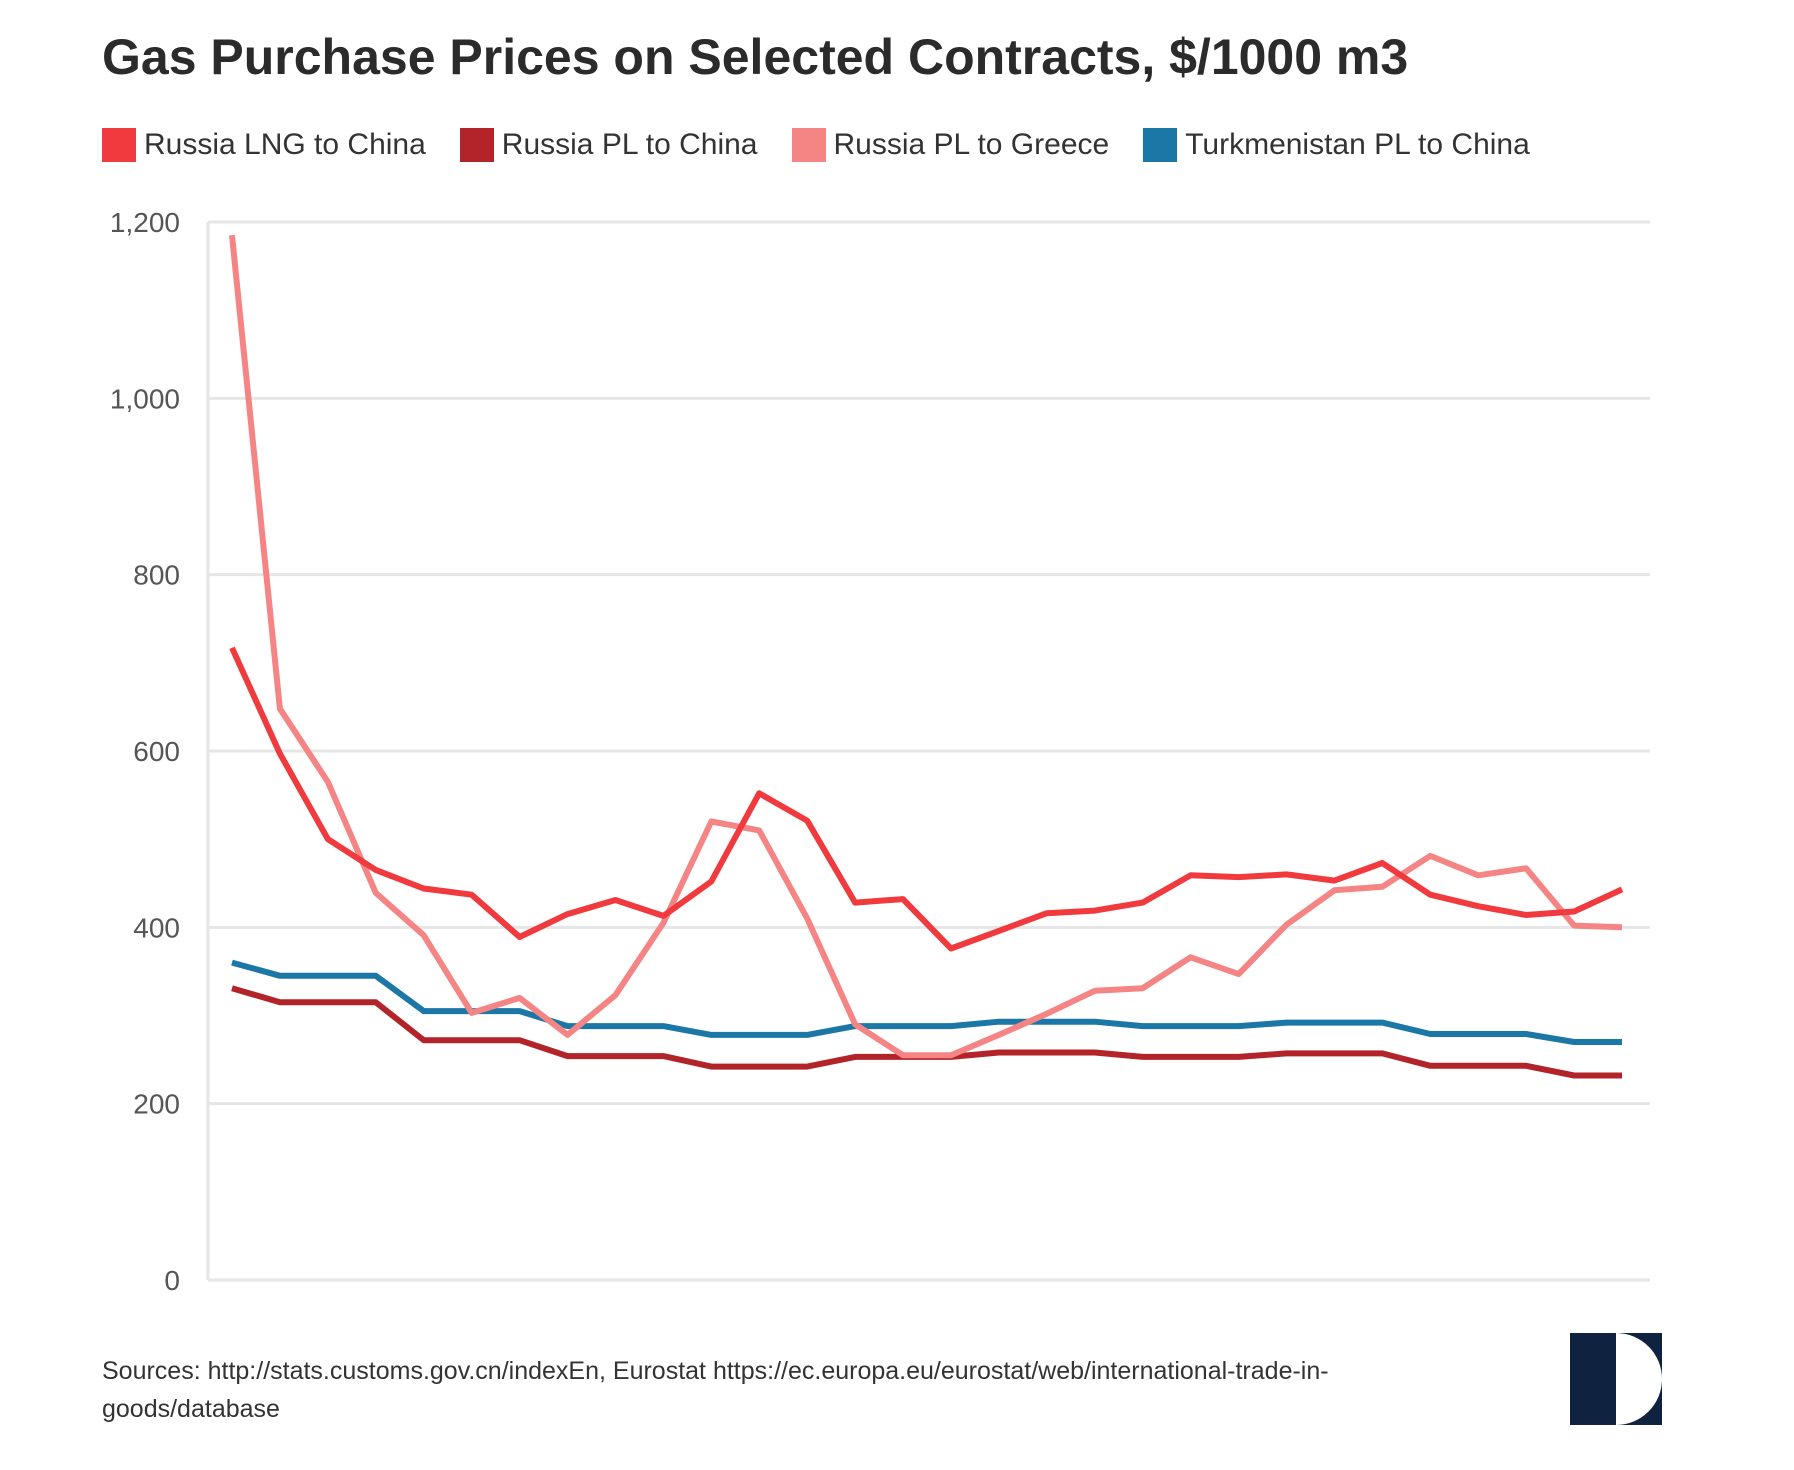 The width and height of the screenshot is (1794, 1470). What do you see at coordinates (156, 1104) in the screenshot?
I see `y-tick-label: 200` at bounding box center [156, 1104].